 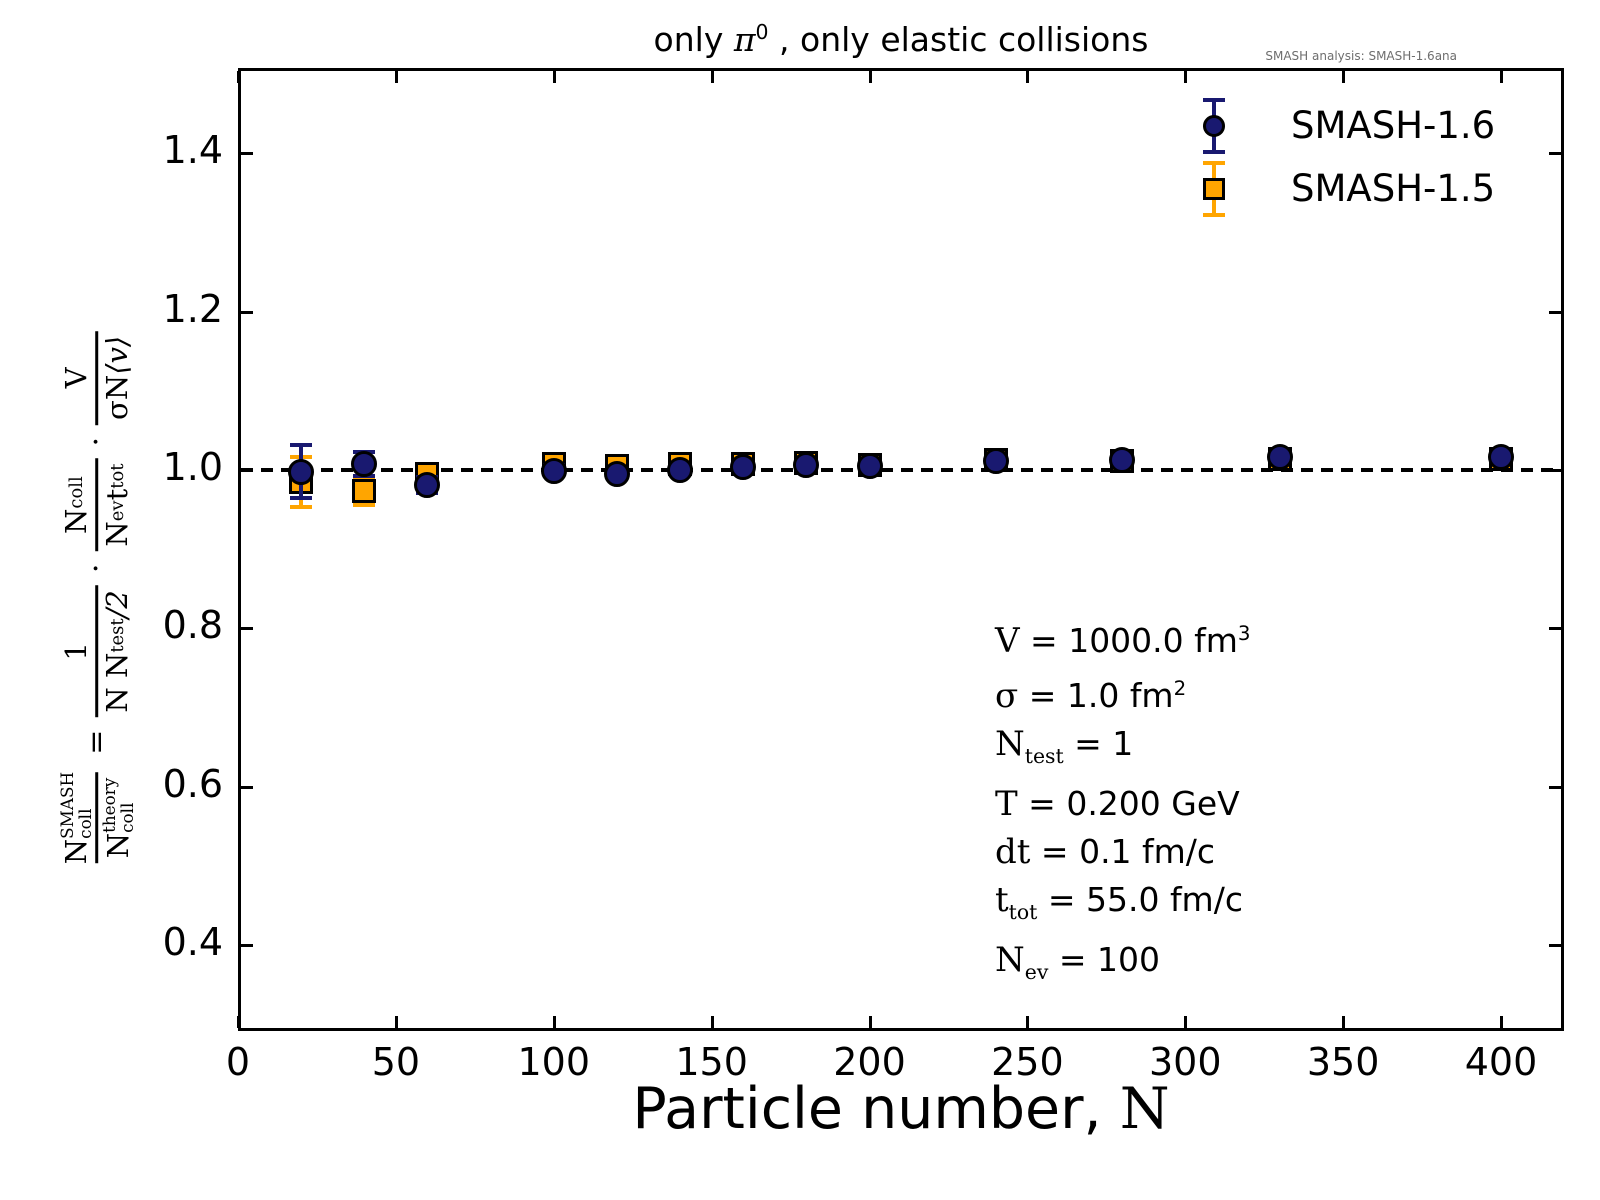 I want to click on annotation-line: ttot = 55.0 fm/c, so click(x=1119, y=901).